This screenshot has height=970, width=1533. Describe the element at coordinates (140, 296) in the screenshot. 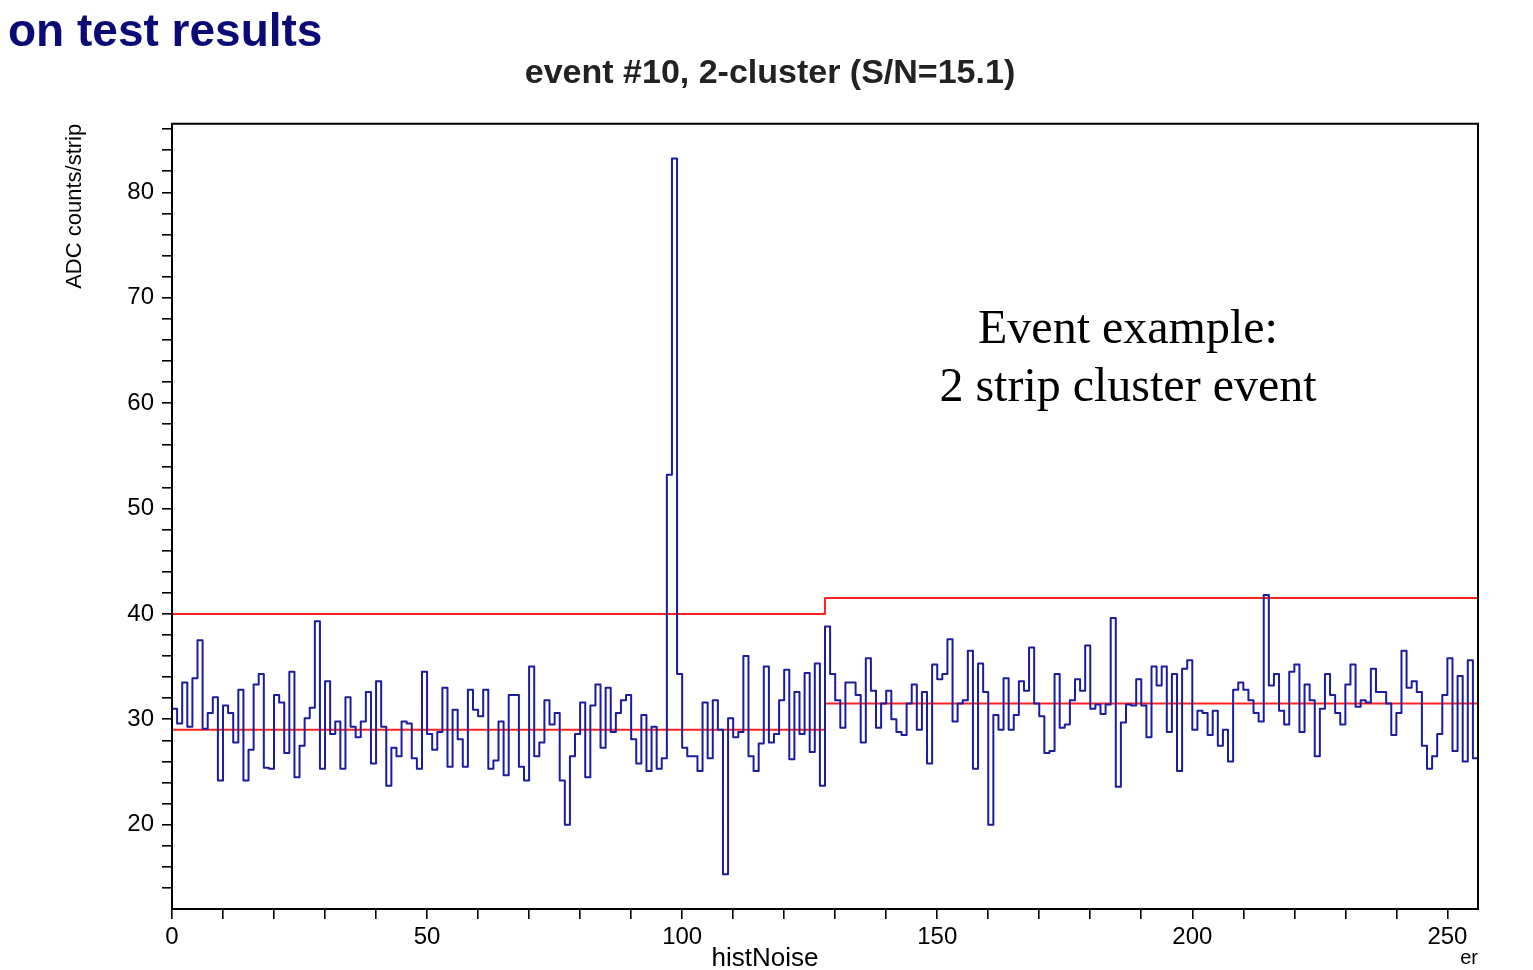

I see `y-tick-label: 70` at that location.